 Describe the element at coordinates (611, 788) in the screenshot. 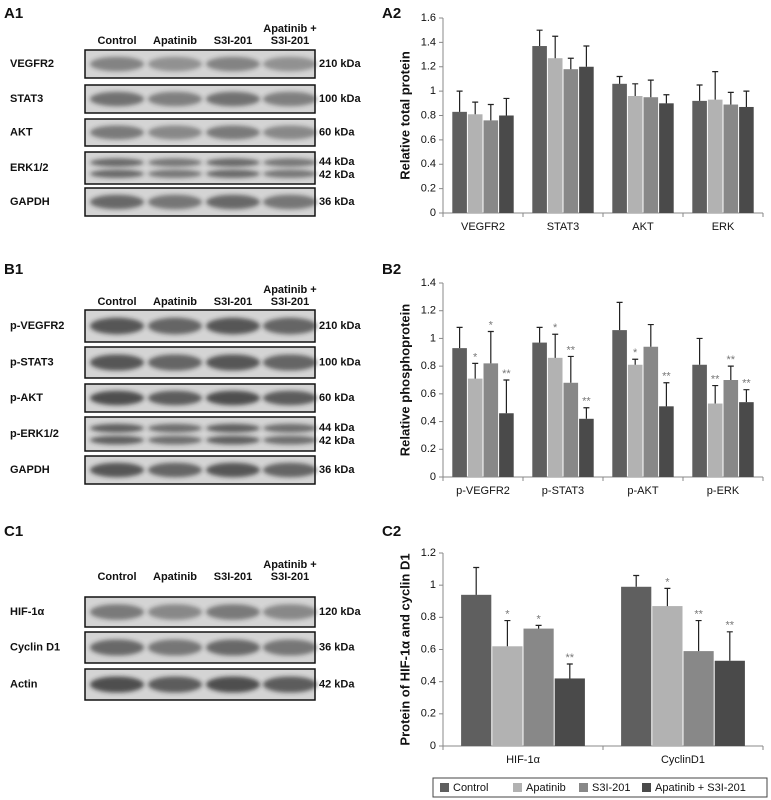

I see `legend-label: S3I-201` at that location.